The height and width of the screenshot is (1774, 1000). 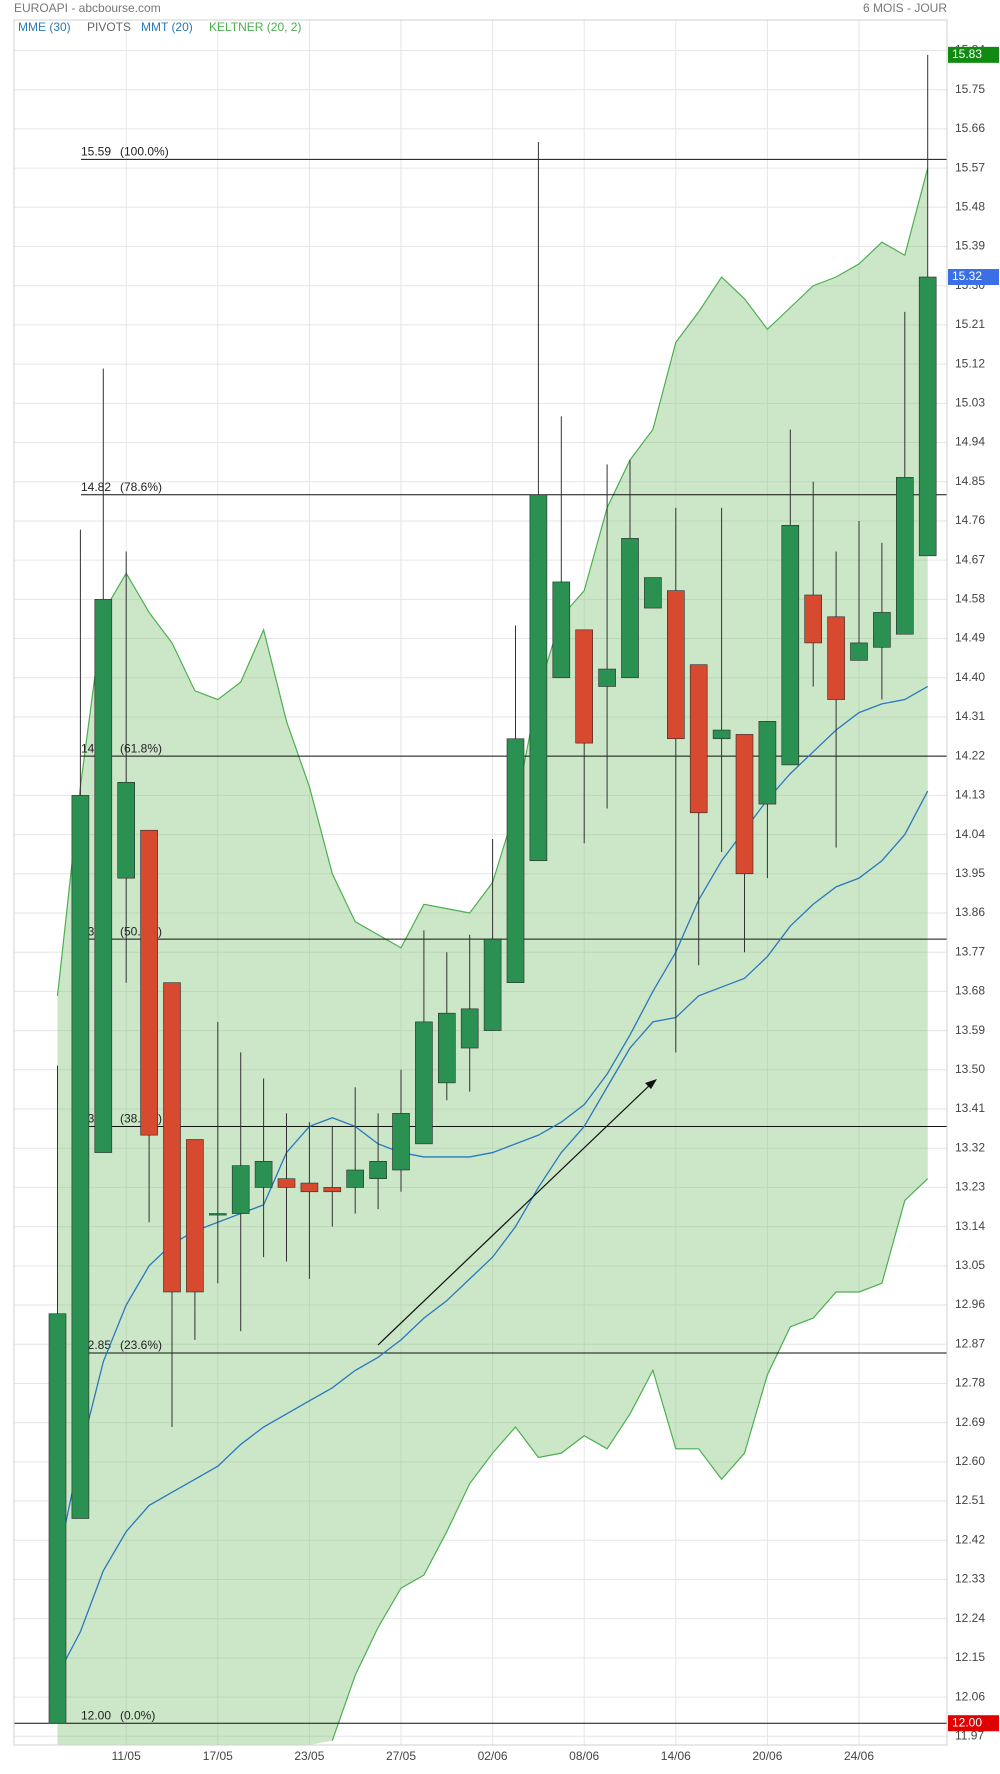 I want to click on y-tick-label: 15.48, so click(x=970, y=206).